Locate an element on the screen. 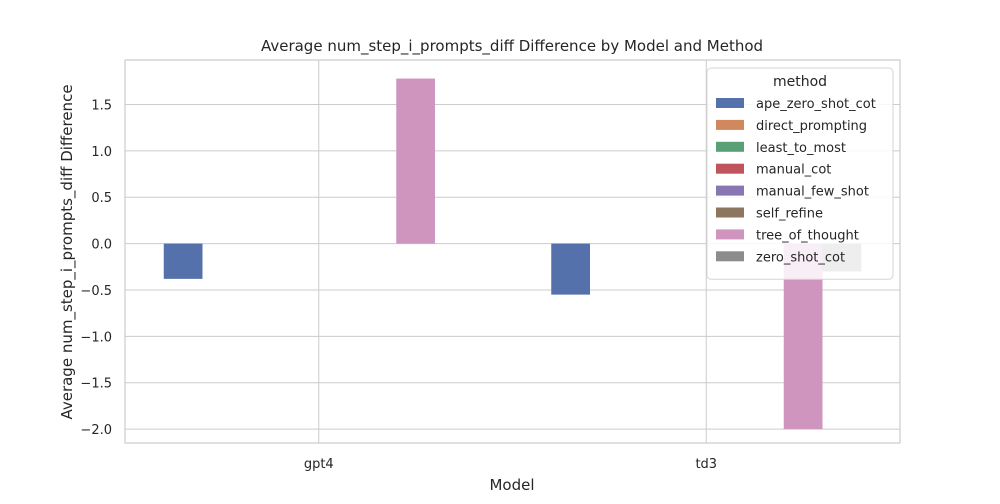 Image resolution: width=1000 pixels, height=504 pixels. x-tick-label: td3 is located at coordinates (706, 464).